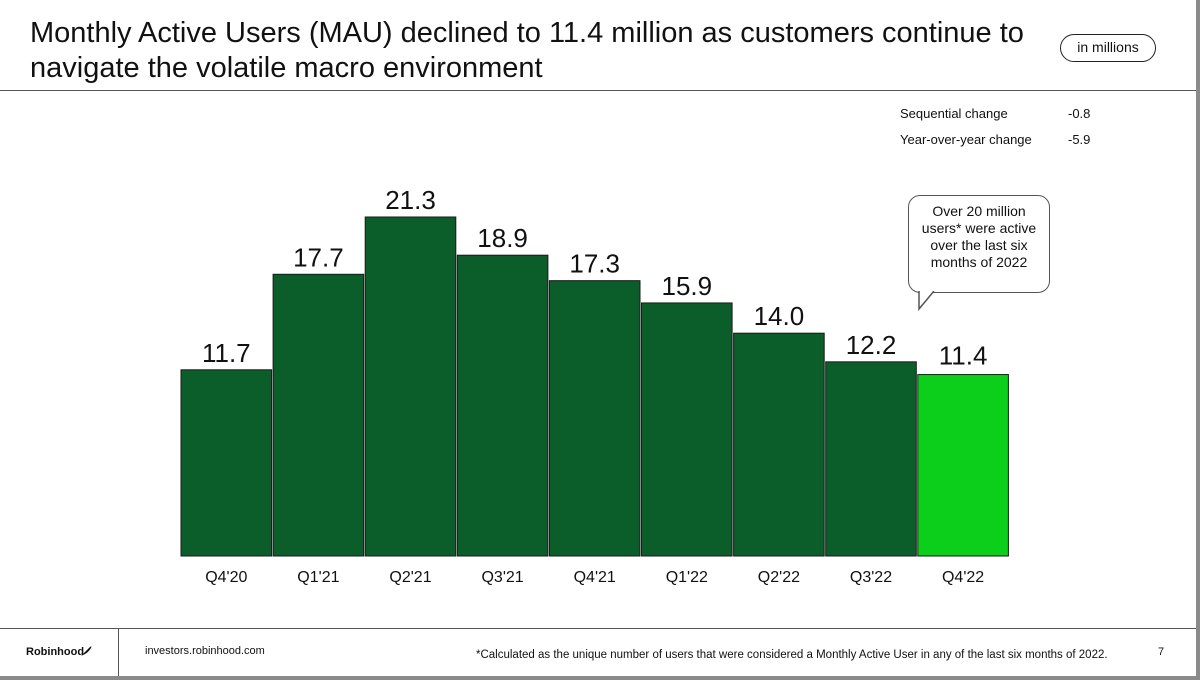  I want to click on bar-value-label: 11.4, so click(963, 356).